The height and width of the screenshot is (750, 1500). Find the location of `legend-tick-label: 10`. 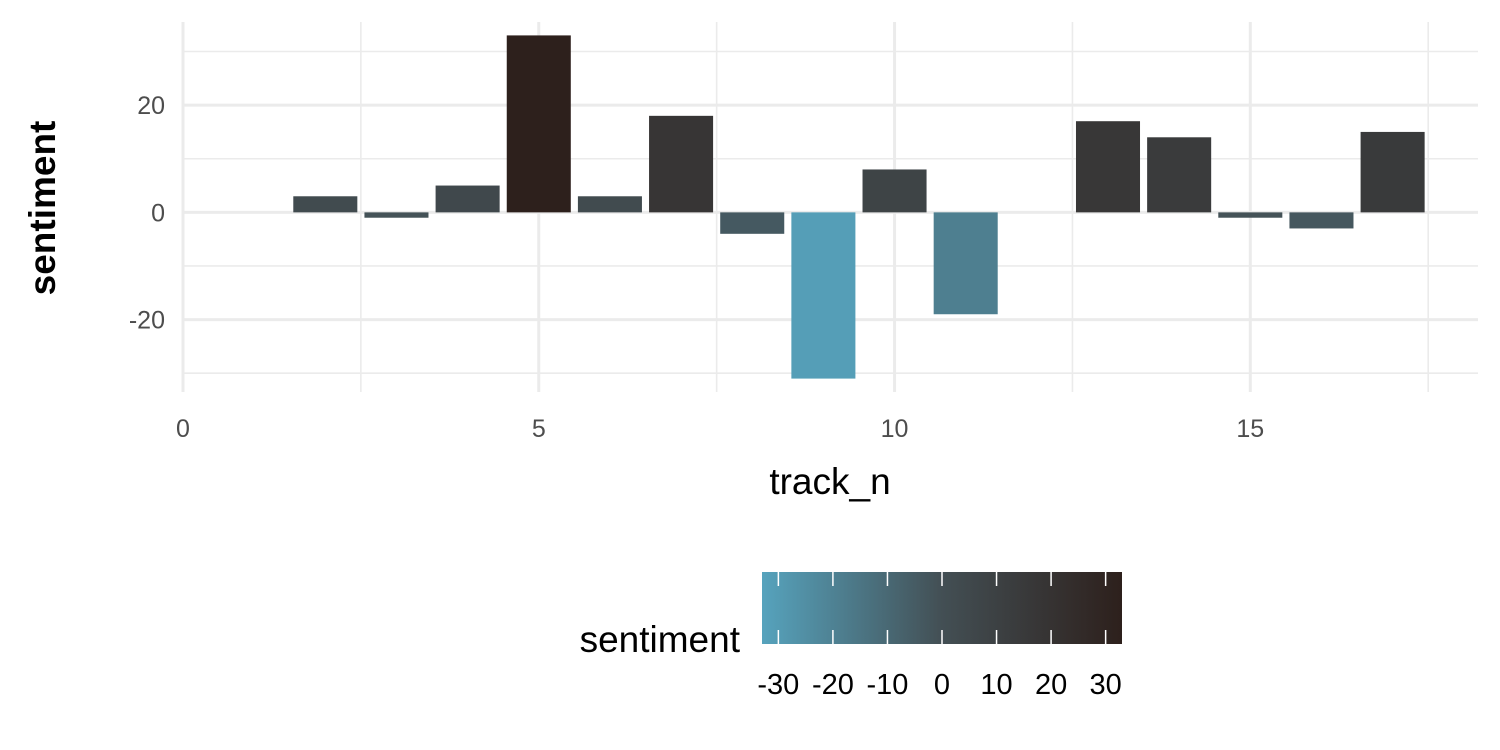

legend-tick-label: 10 is located at coordinates (996, 685).